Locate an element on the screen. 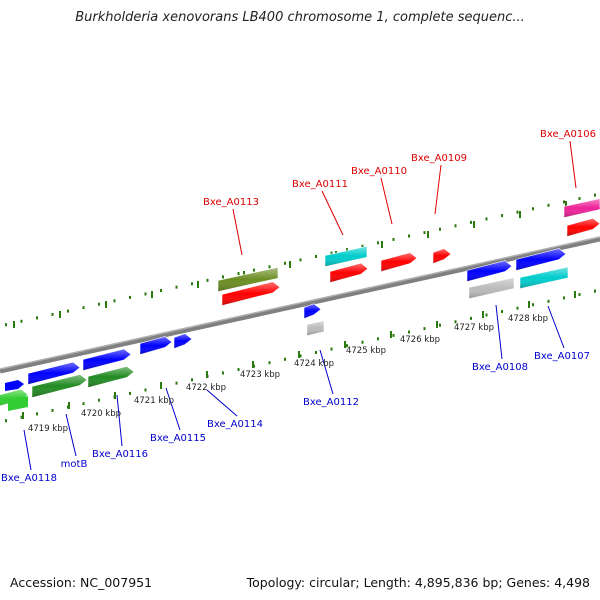  gene-label-bxe-a0114: Bxe_A0114 is located at coordinates (235, 424).